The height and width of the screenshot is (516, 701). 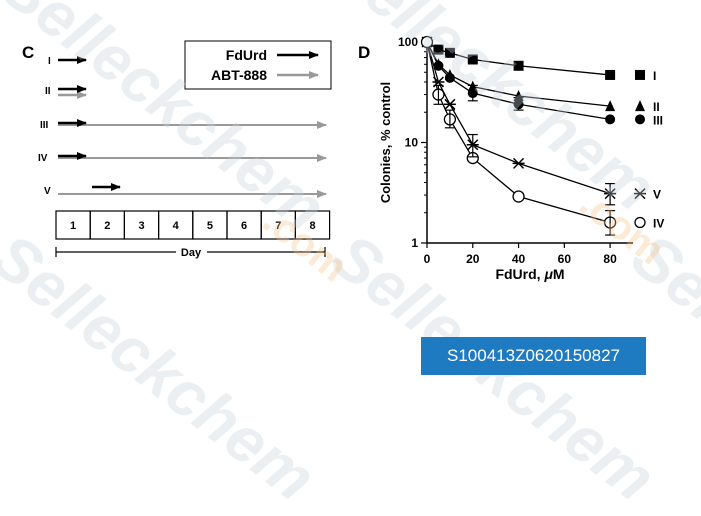 I want to click on legend-box, so click(x=258, y=65).